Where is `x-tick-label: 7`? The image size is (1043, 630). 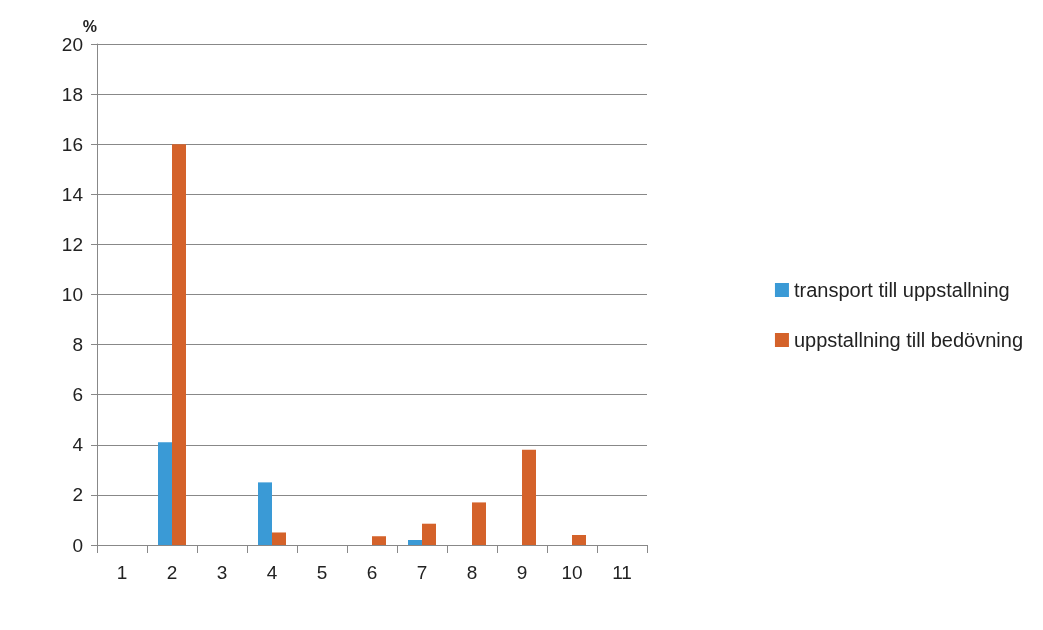 x-tick-label: 7 is located at coordinates (422, 572).